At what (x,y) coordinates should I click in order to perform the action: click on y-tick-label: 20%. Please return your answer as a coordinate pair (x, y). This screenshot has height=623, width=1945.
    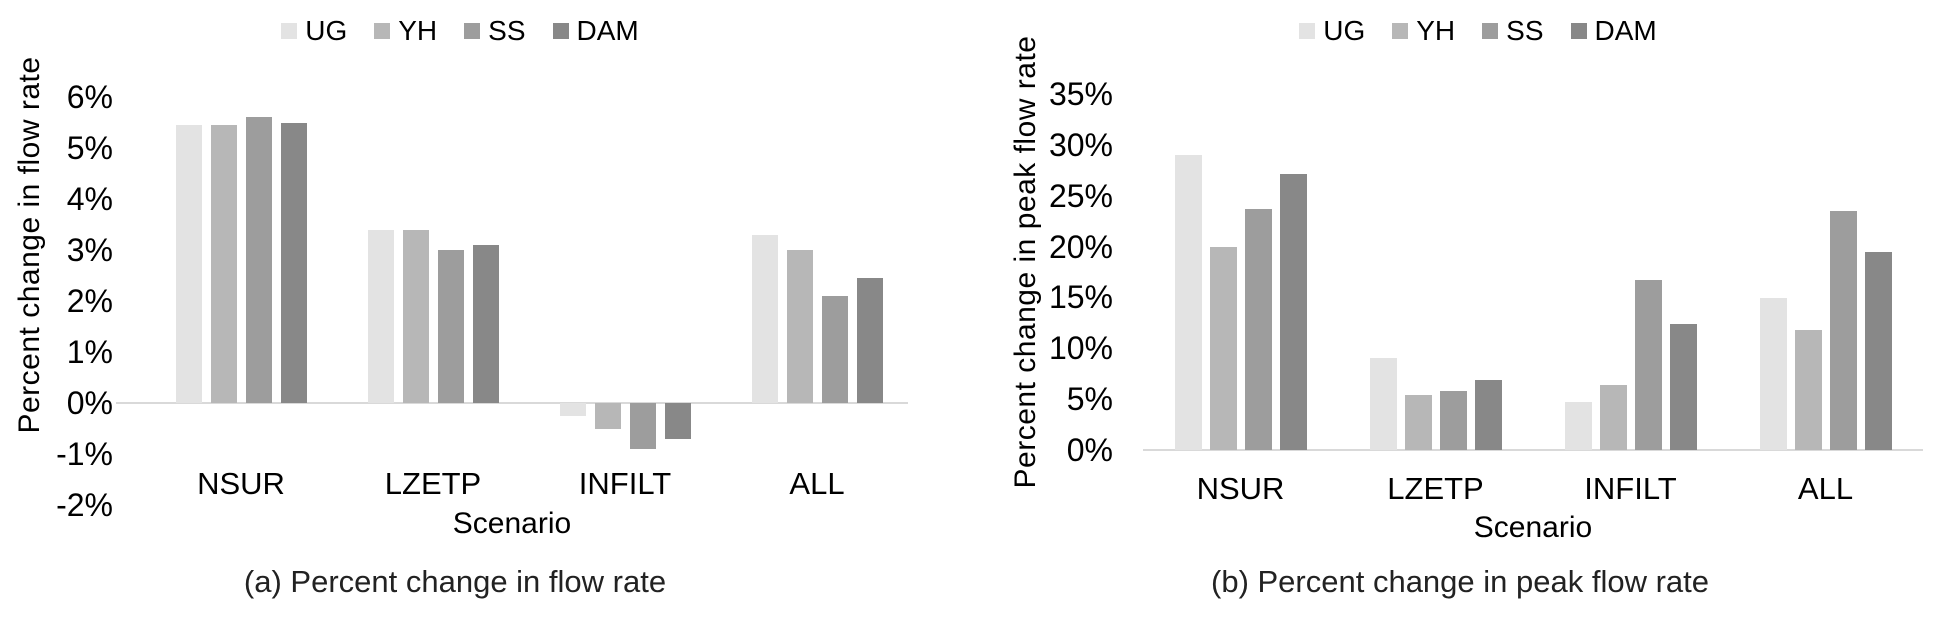
    Looking at the image, I should click on (1080, 246).